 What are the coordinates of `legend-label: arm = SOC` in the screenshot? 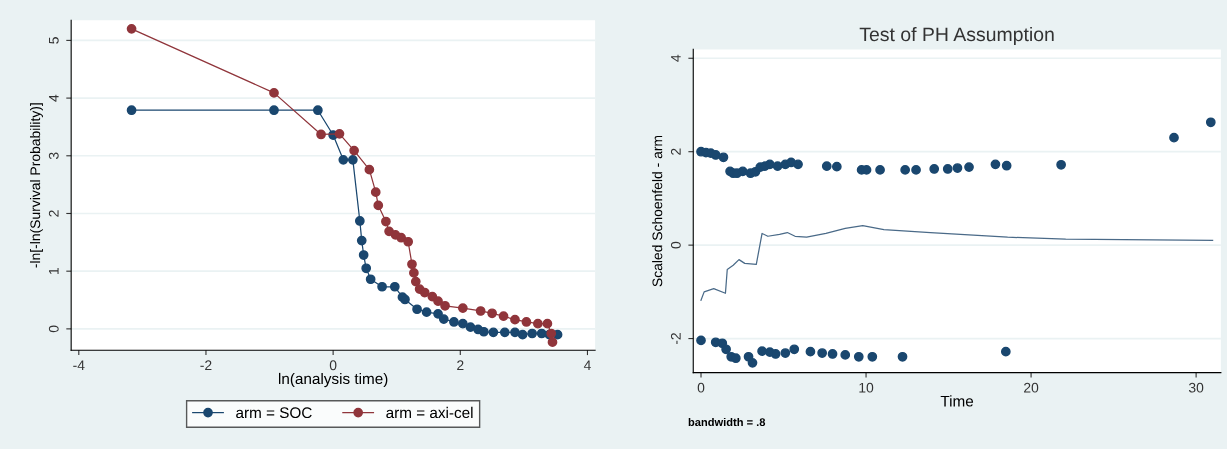 It's located at (274, 413).